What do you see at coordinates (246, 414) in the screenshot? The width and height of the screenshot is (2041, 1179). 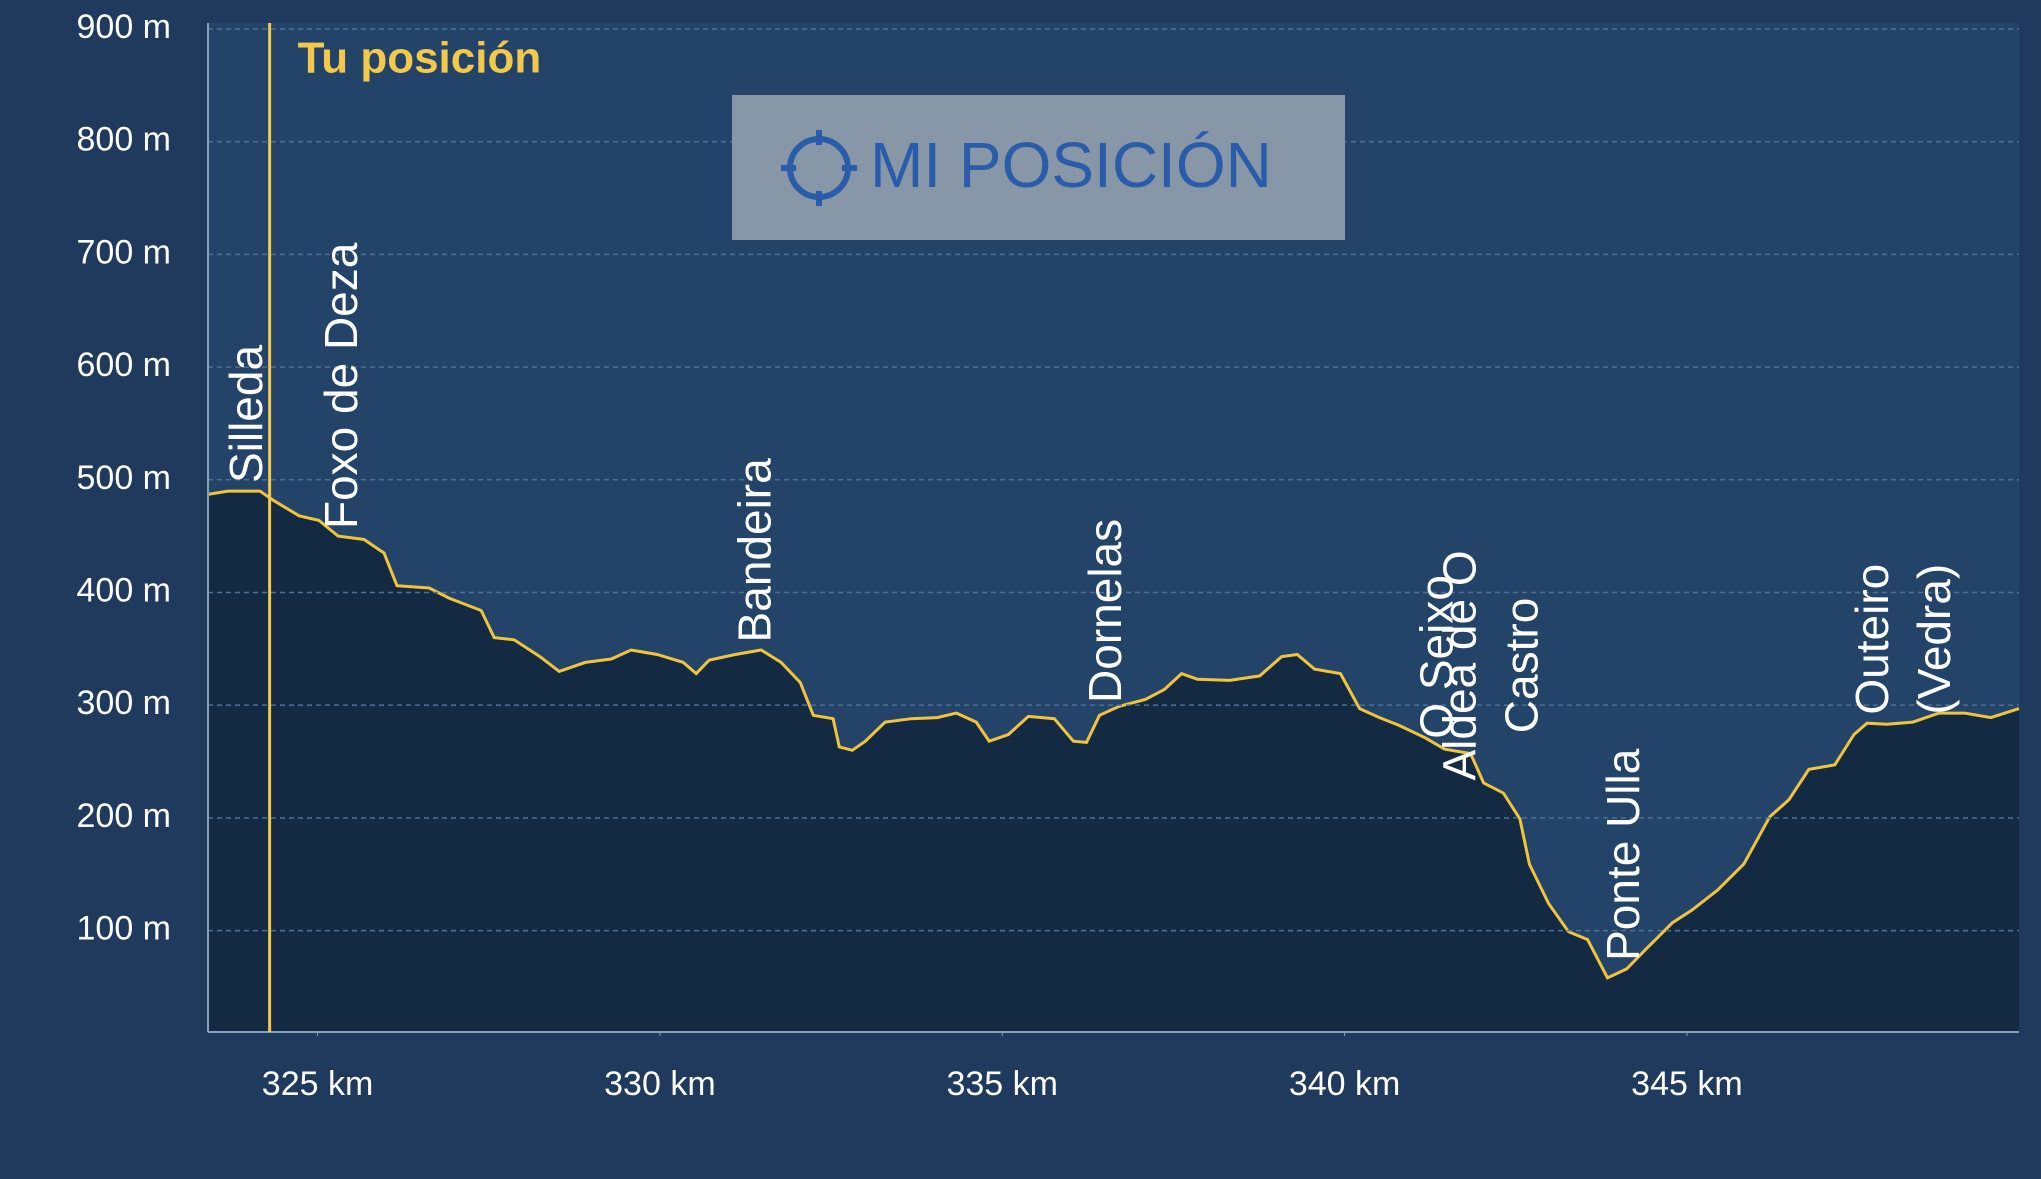 I see `waypoint-label: Silleda` at bounding box center [246, 414].